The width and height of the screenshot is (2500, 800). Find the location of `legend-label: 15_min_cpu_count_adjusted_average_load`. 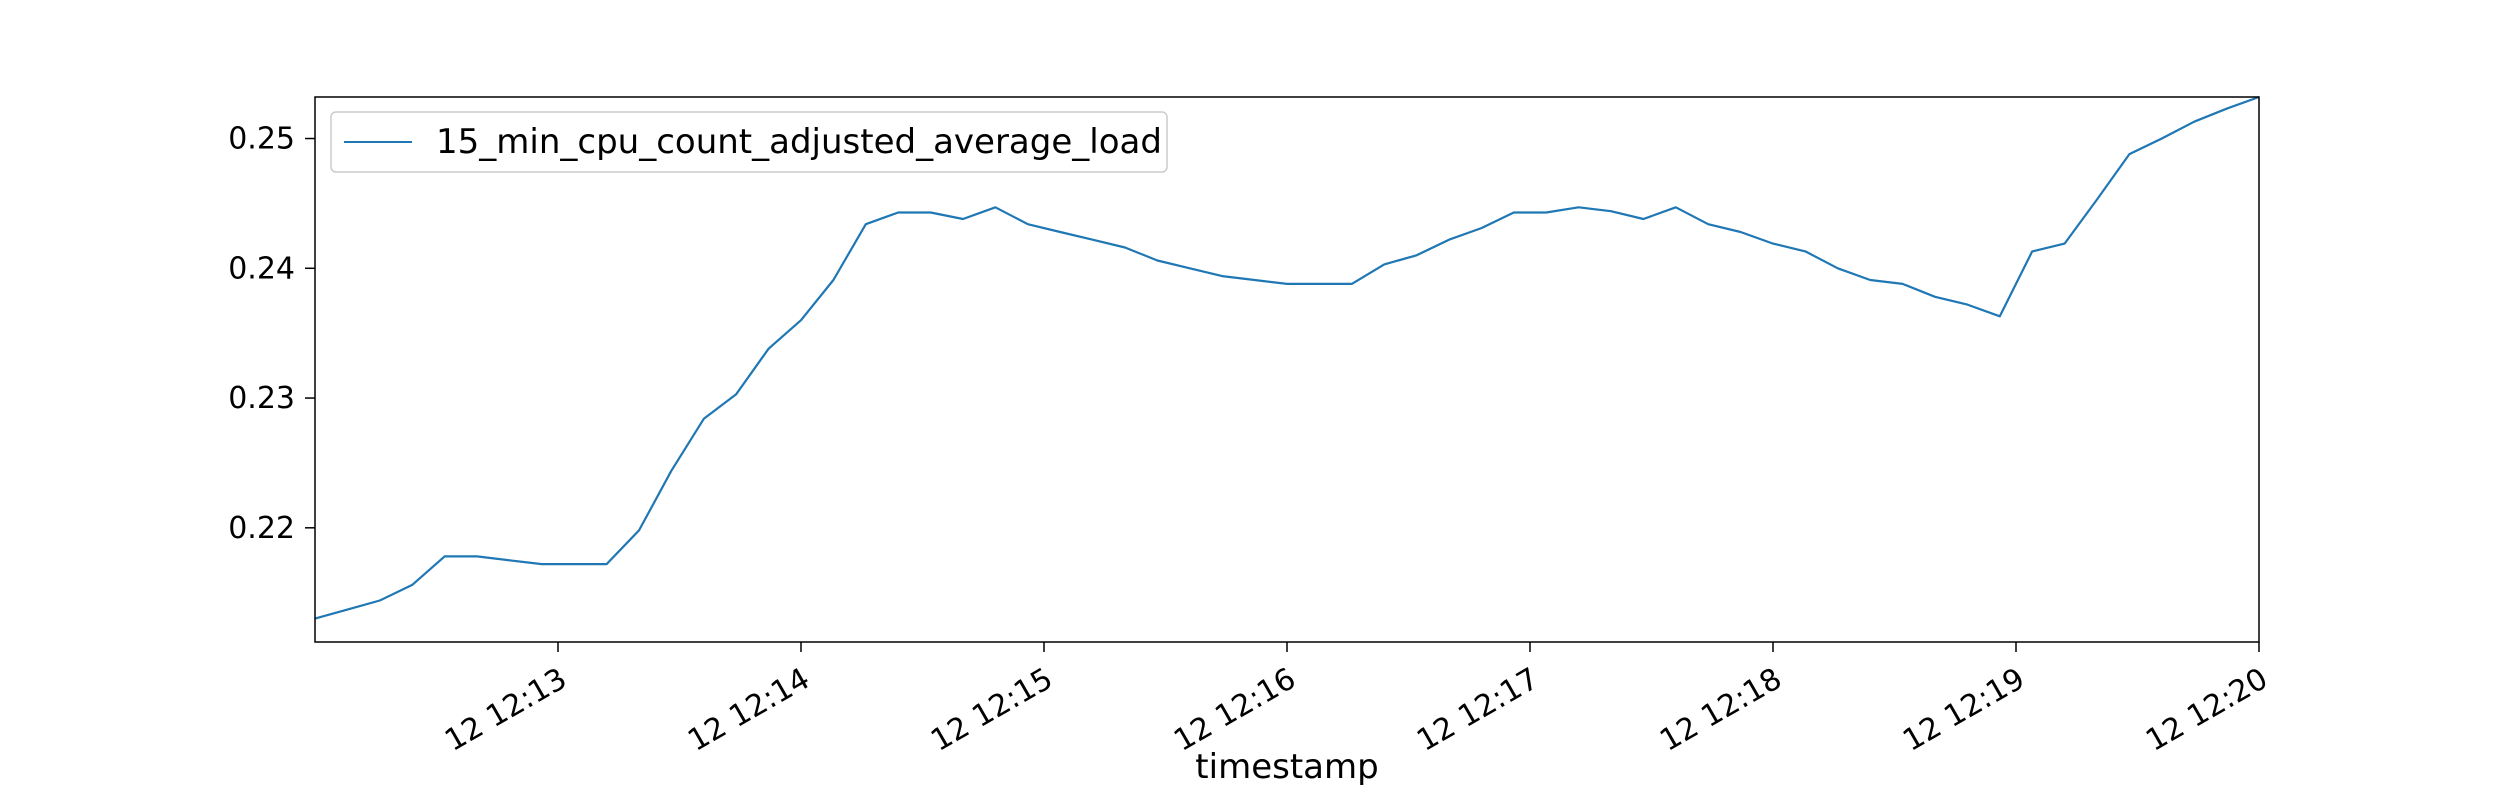

legend-label: 15_min_cpu_count_adjusted_average_load is located at coordinates (799, 142).